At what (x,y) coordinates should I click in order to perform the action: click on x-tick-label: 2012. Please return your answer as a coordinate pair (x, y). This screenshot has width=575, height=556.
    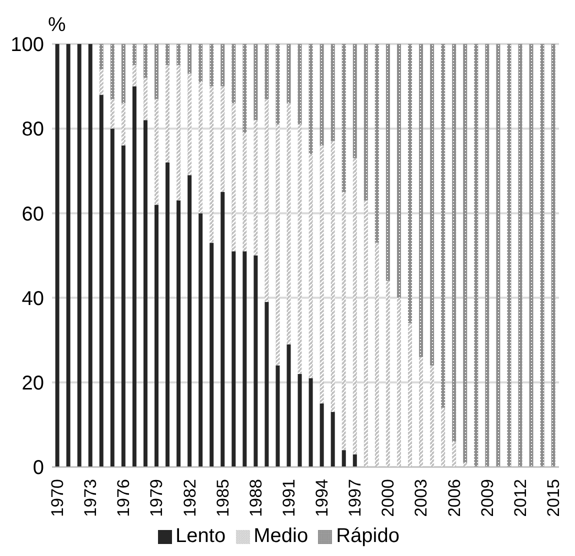
    Looking at the image, I should click on (520, 498).